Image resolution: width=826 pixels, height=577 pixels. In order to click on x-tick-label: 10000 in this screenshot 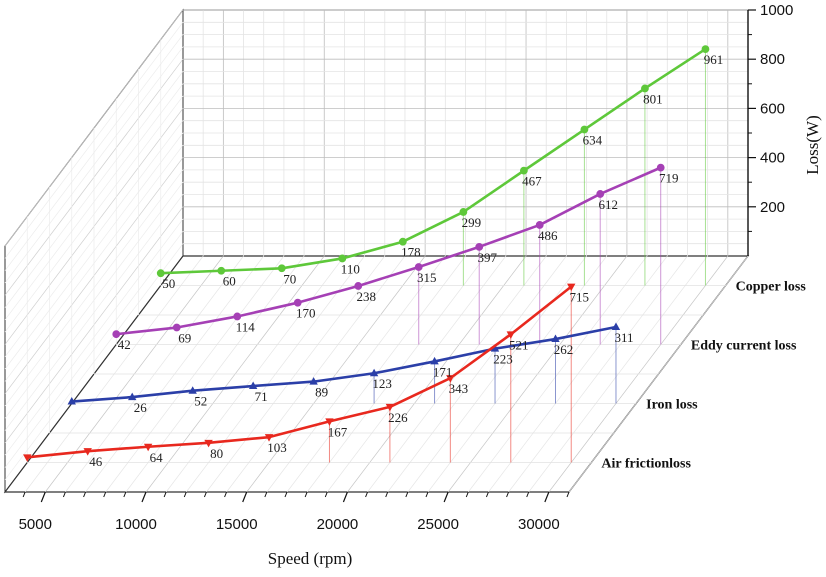, I will do `click(136, 524)`.